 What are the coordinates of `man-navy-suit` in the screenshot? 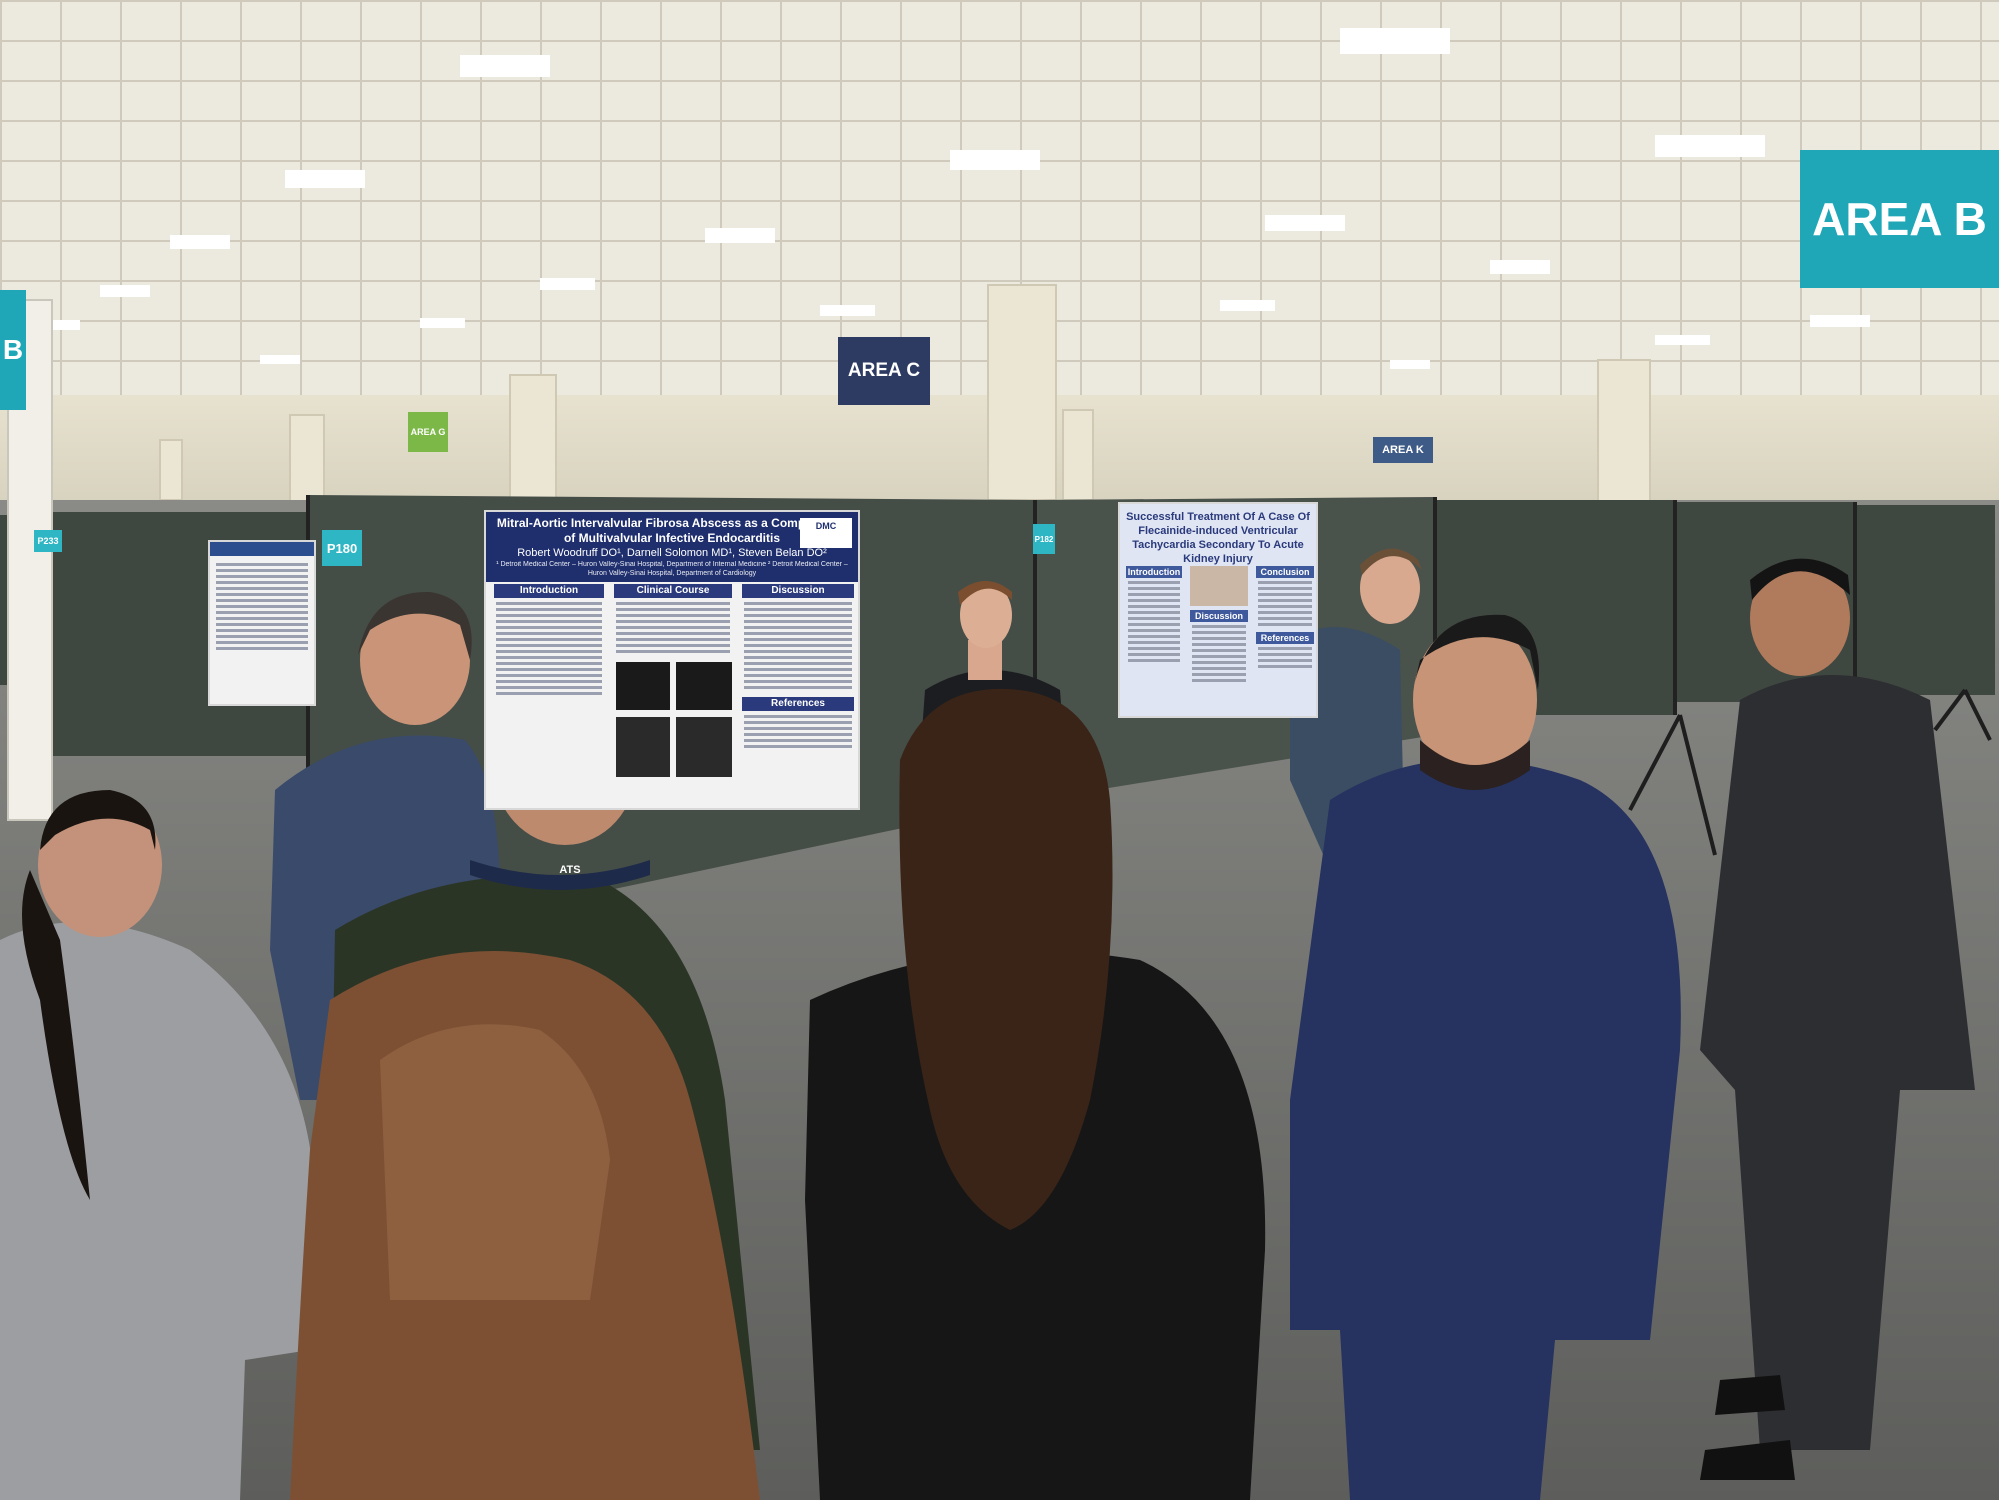 It's located at (1485, 1057).